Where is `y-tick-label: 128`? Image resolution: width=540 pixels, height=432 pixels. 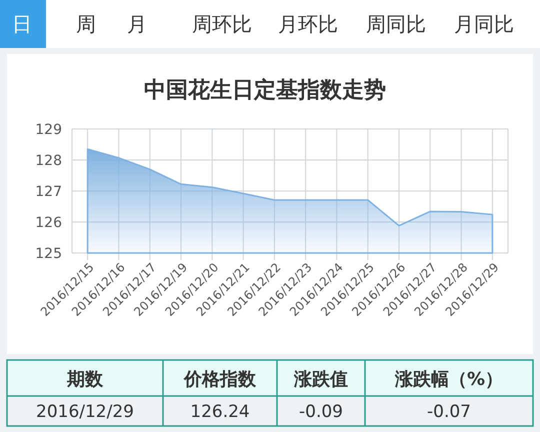
y-tick-label: 128 is located at coordinates (48, 160).